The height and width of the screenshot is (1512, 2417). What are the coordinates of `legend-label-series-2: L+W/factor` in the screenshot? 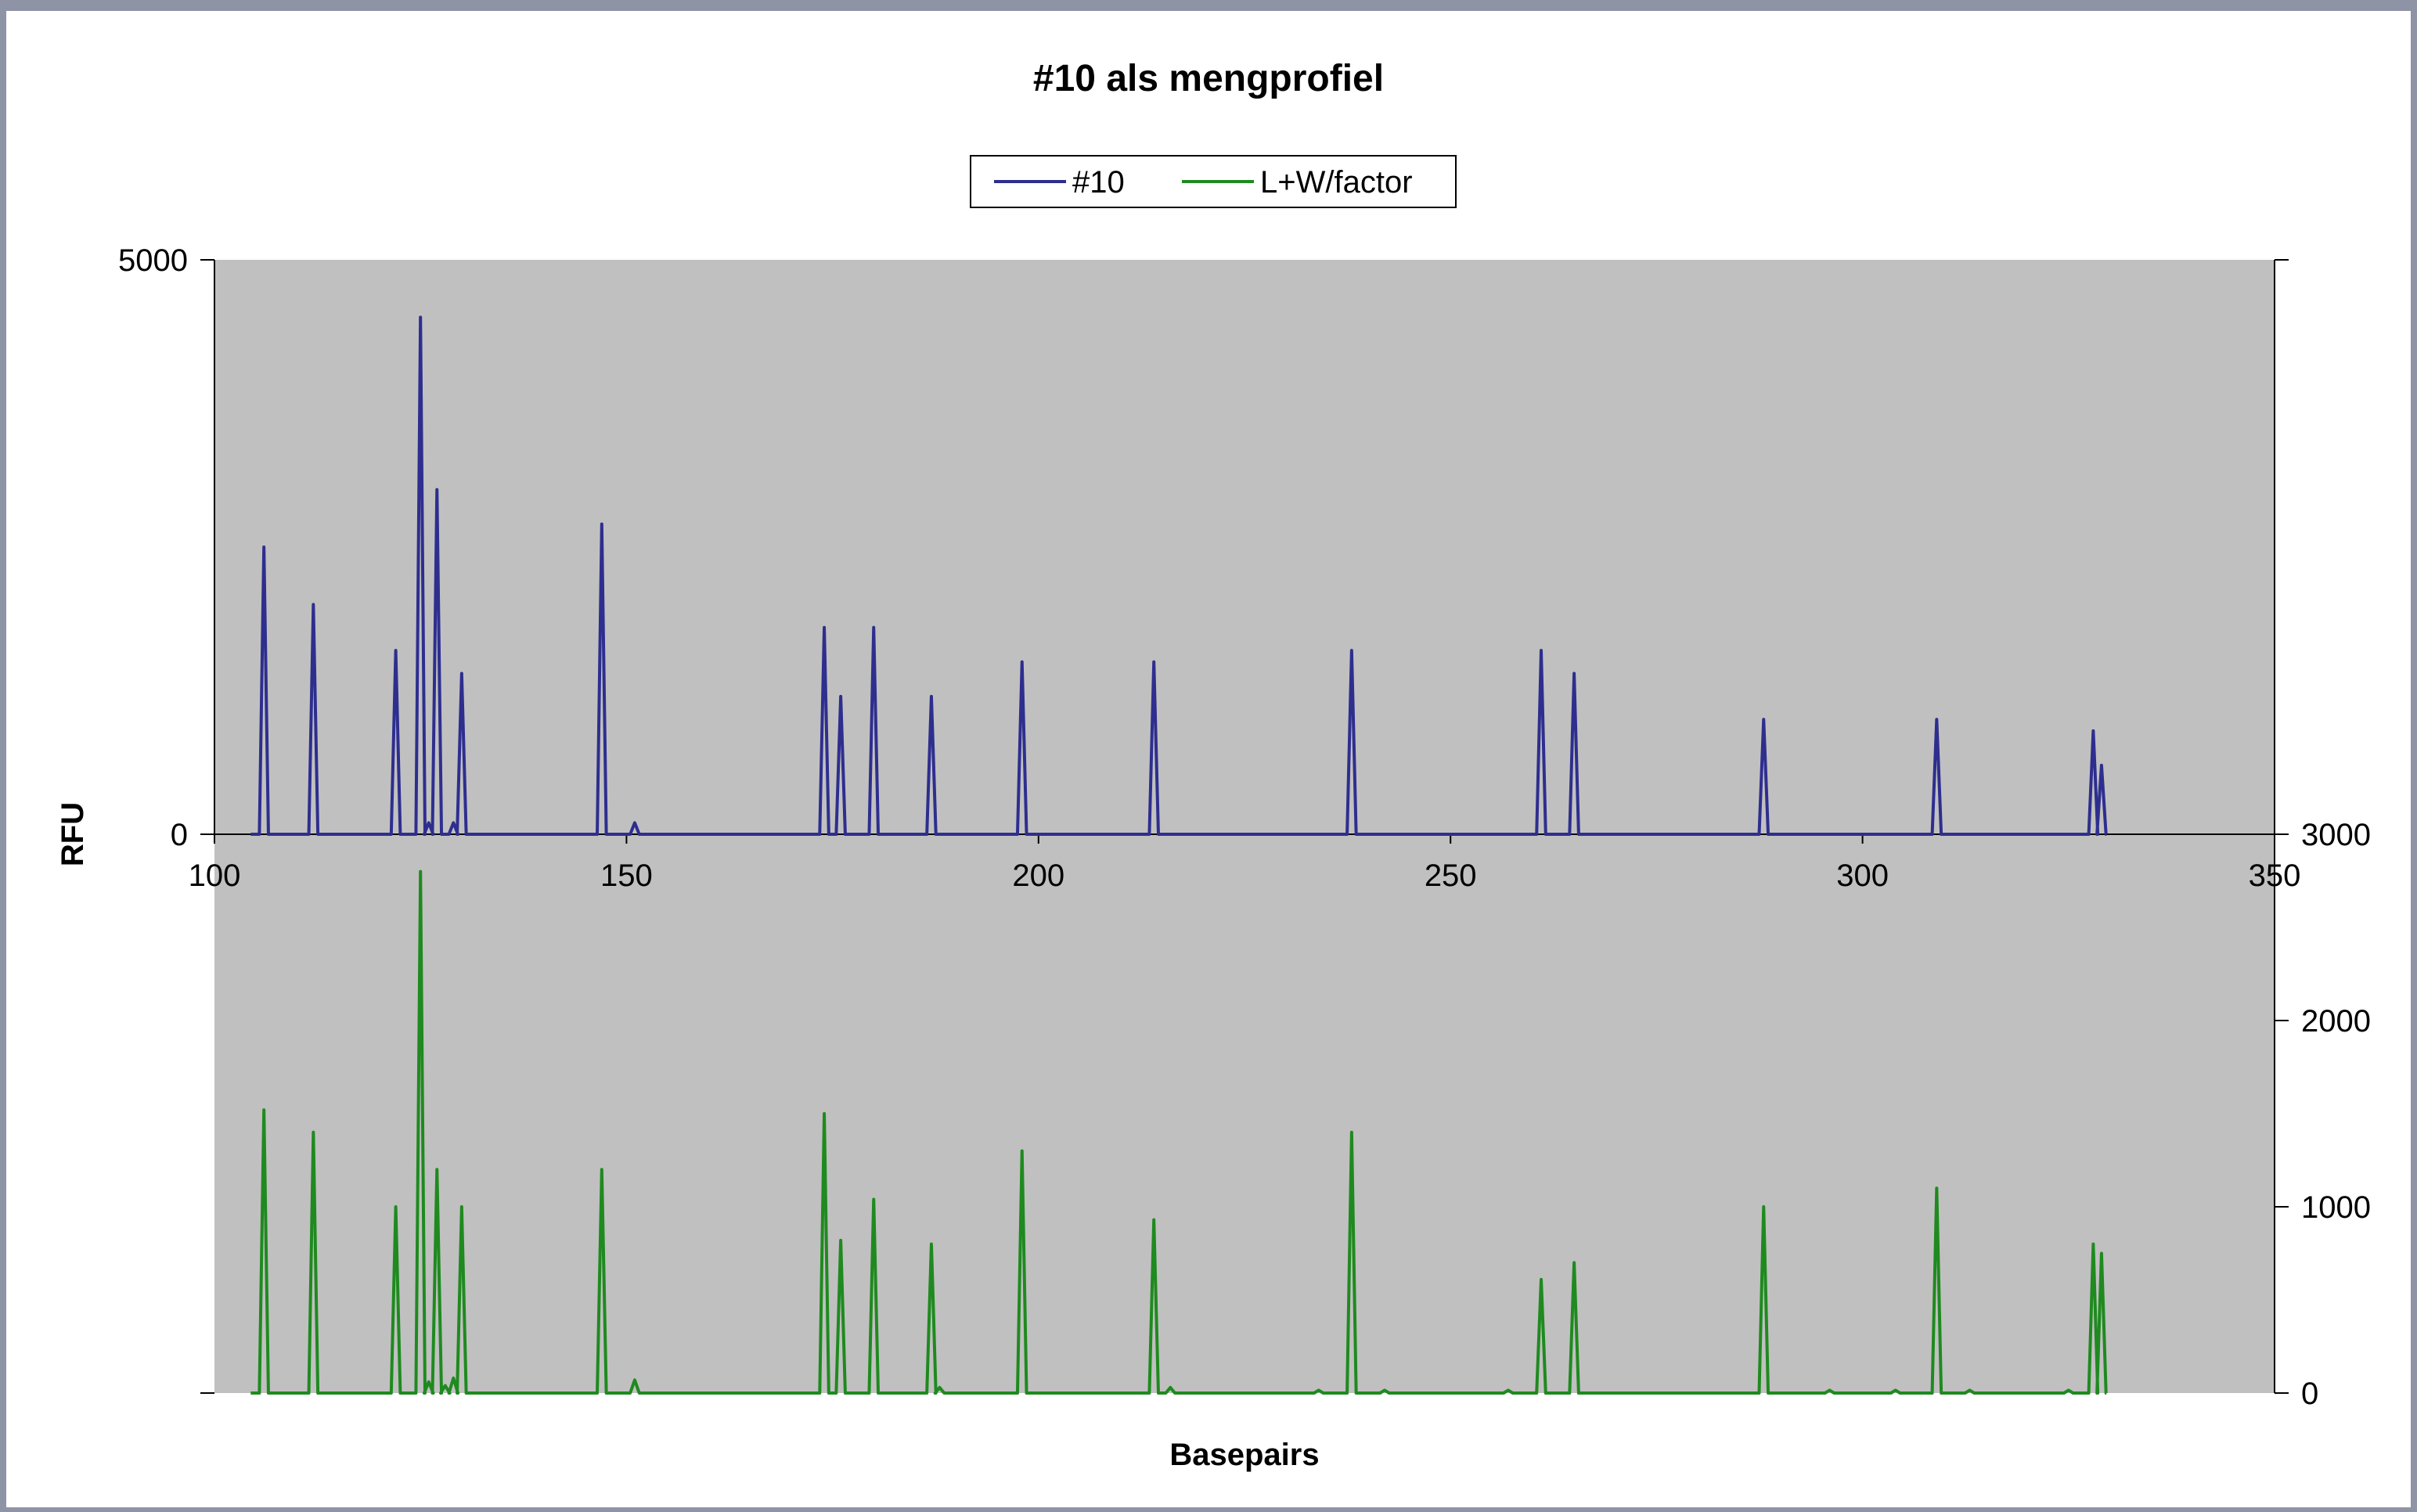 It's located at (1336, 182).